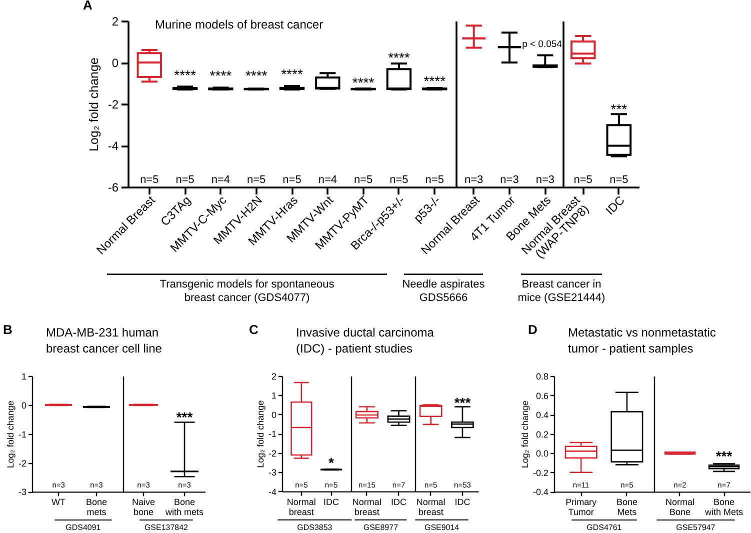 This screenshot has width=751, height=533. I want to click on x-axis-title: GDS3853, so click(315, 527).